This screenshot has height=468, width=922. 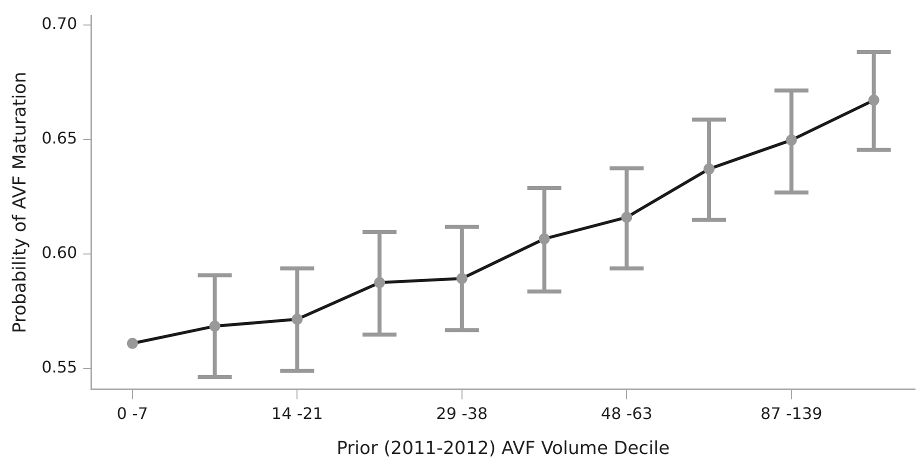 What do you see at coordinates (503, 448) in the screenshot?
I see `x-axis-title: Prior (2011-2012) AVF Volume Decile` at bounding box center [503, 448].